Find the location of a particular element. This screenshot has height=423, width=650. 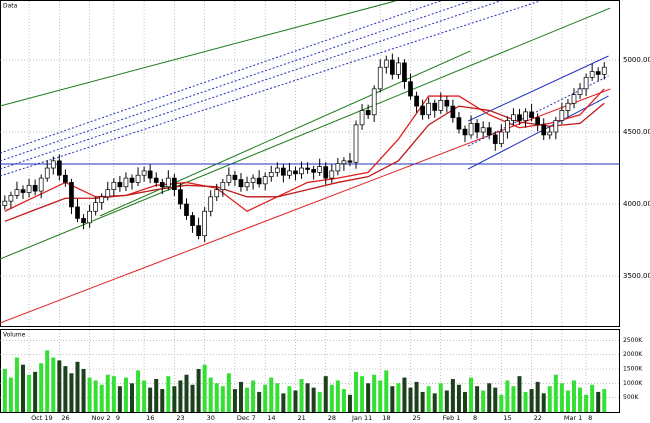

volume-tick-label: 2500K is located at coordinates (633, 340).